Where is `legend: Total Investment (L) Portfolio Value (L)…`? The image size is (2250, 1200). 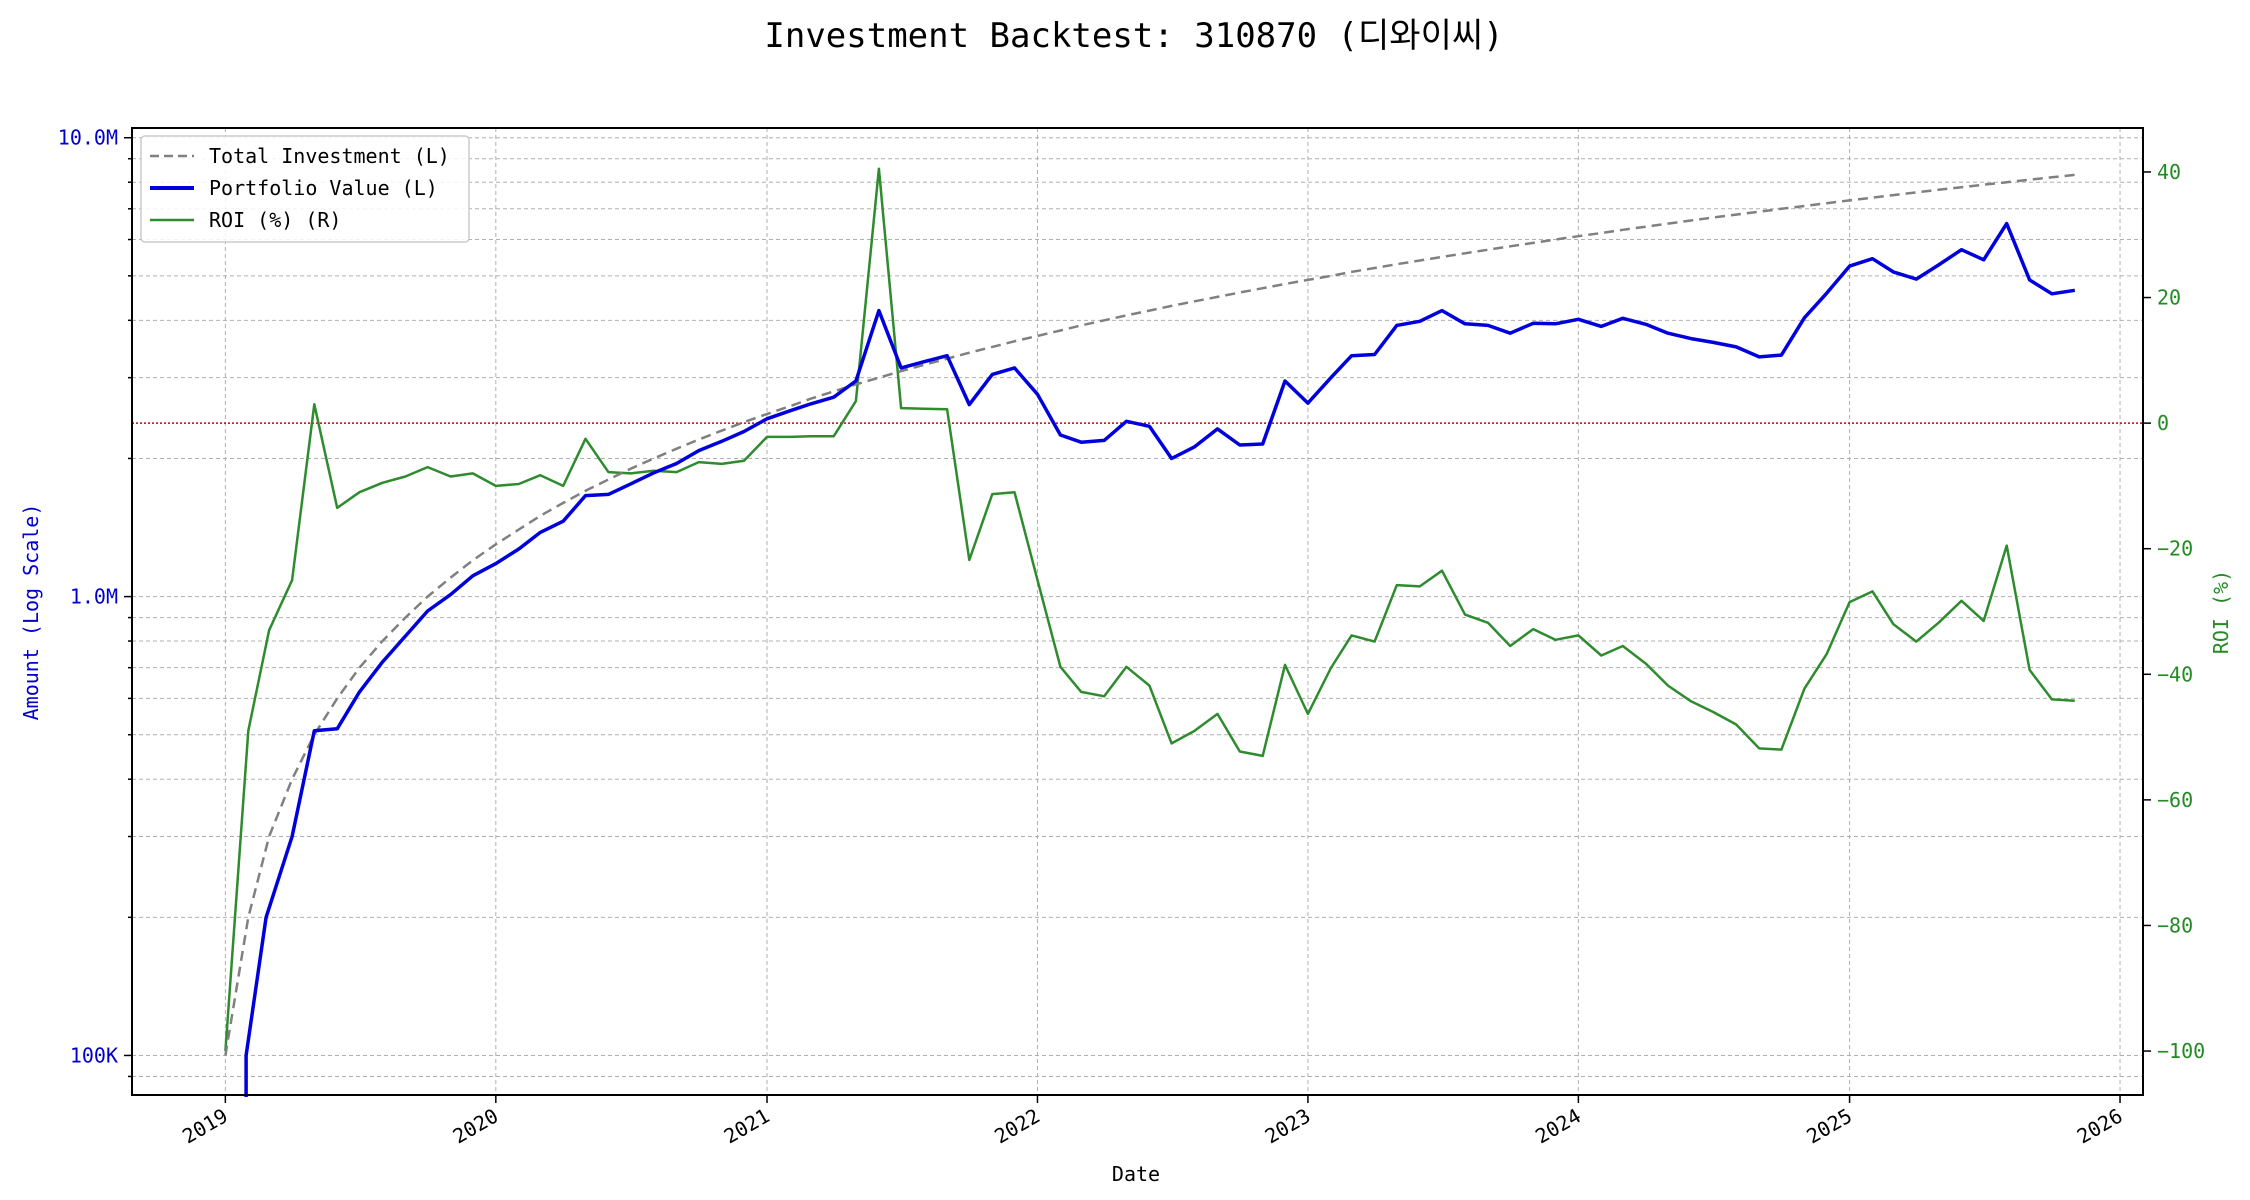 legend: Total Investment (L) Portfolio Value (L)… is located at coordinates (305, 189).